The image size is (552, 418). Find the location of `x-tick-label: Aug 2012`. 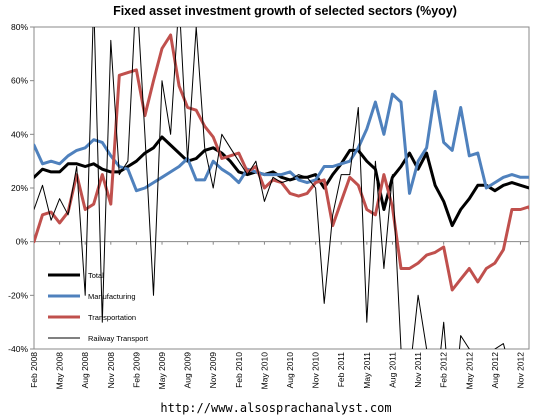

x-tick-label: Aug 2012 is located at coordinates (495, 370).